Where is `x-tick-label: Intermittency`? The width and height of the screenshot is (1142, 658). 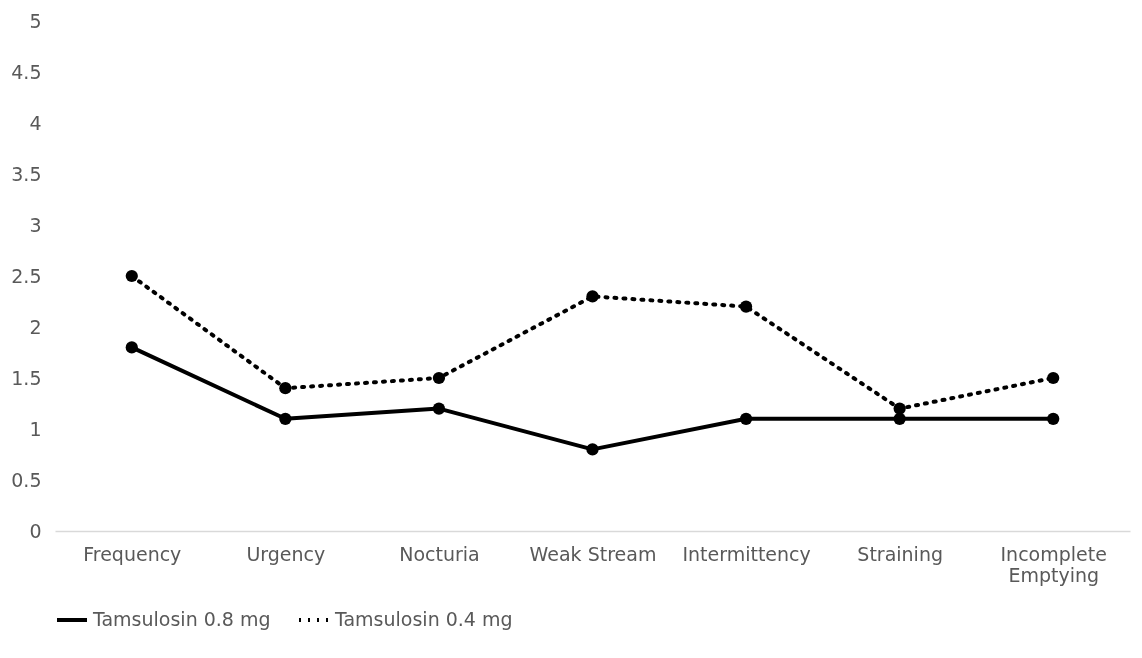 x-tick-label: Intermittency is located at coordinates (746, 553).